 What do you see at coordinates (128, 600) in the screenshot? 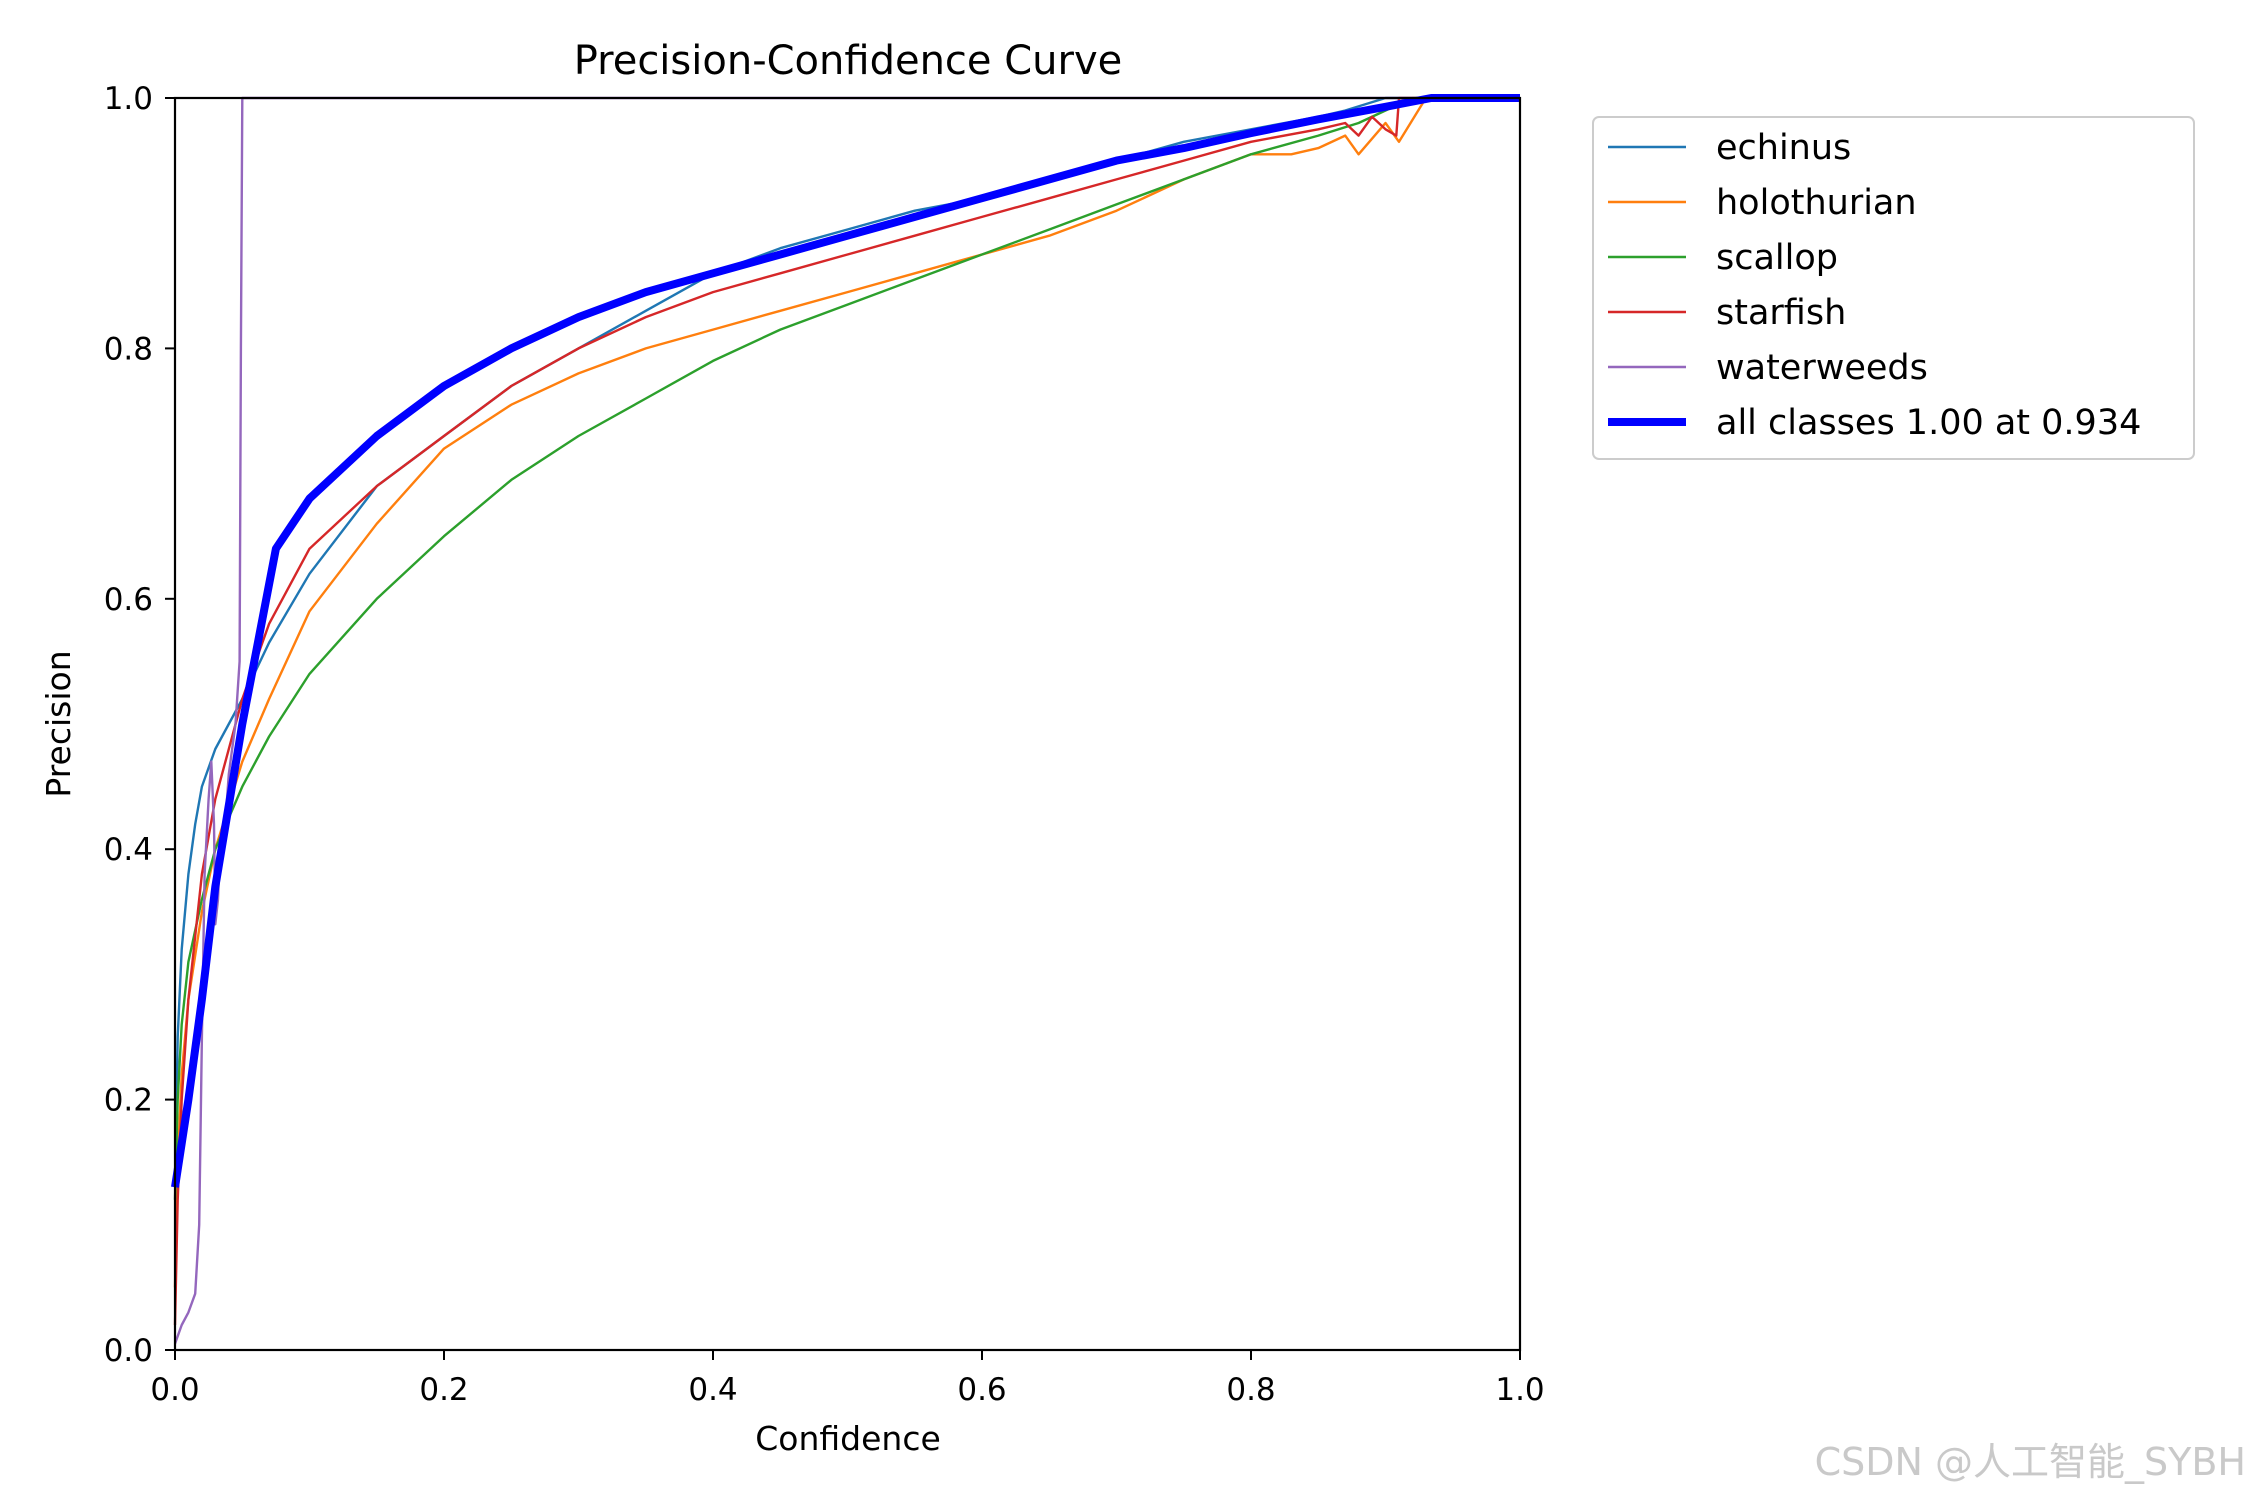
I see `y-tick-label: 0.6` at bounding box center [128, 600].